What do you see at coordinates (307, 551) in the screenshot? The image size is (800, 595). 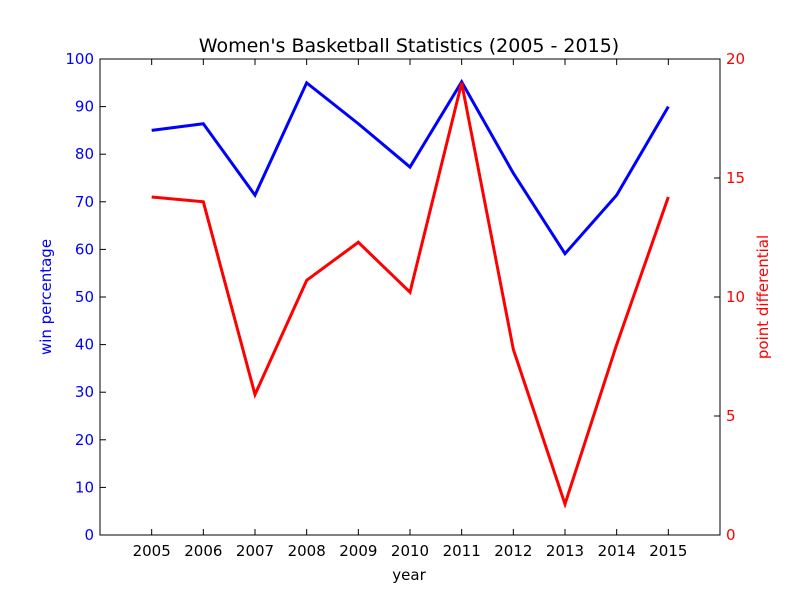 I see `x-tick-label: 2008` at bounding box center [307, 551].